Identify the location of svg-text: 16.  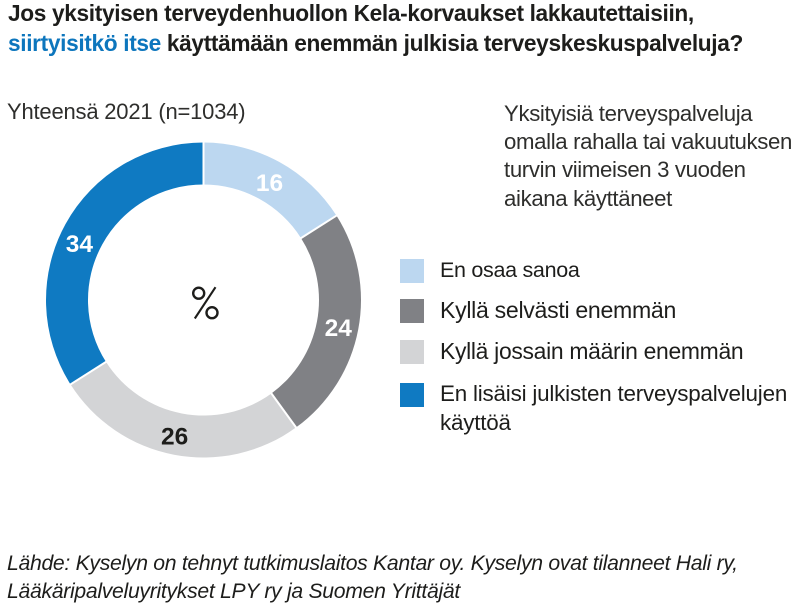
(269, 183).